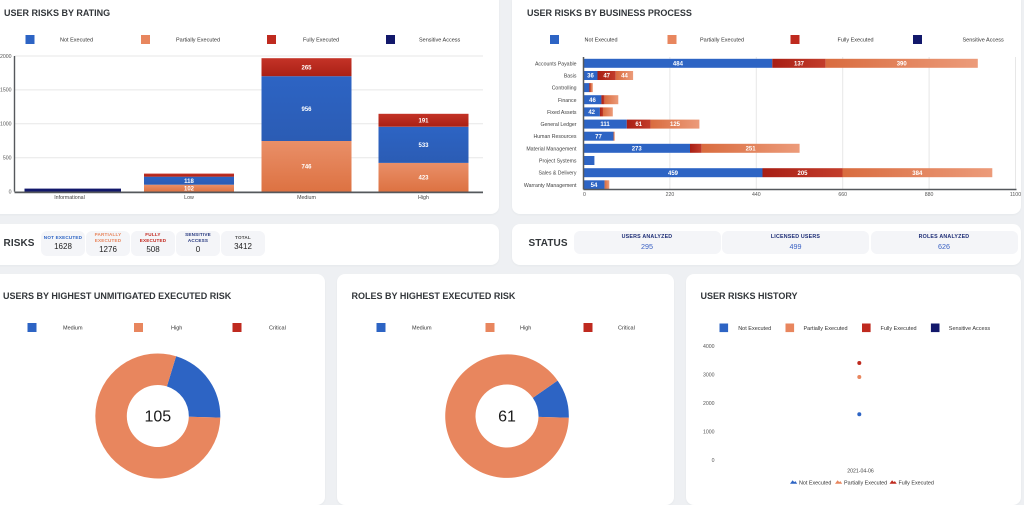  Describe the element at coordinates (423, 122) in the screenshot. I see `svg-text: 191` at that location.